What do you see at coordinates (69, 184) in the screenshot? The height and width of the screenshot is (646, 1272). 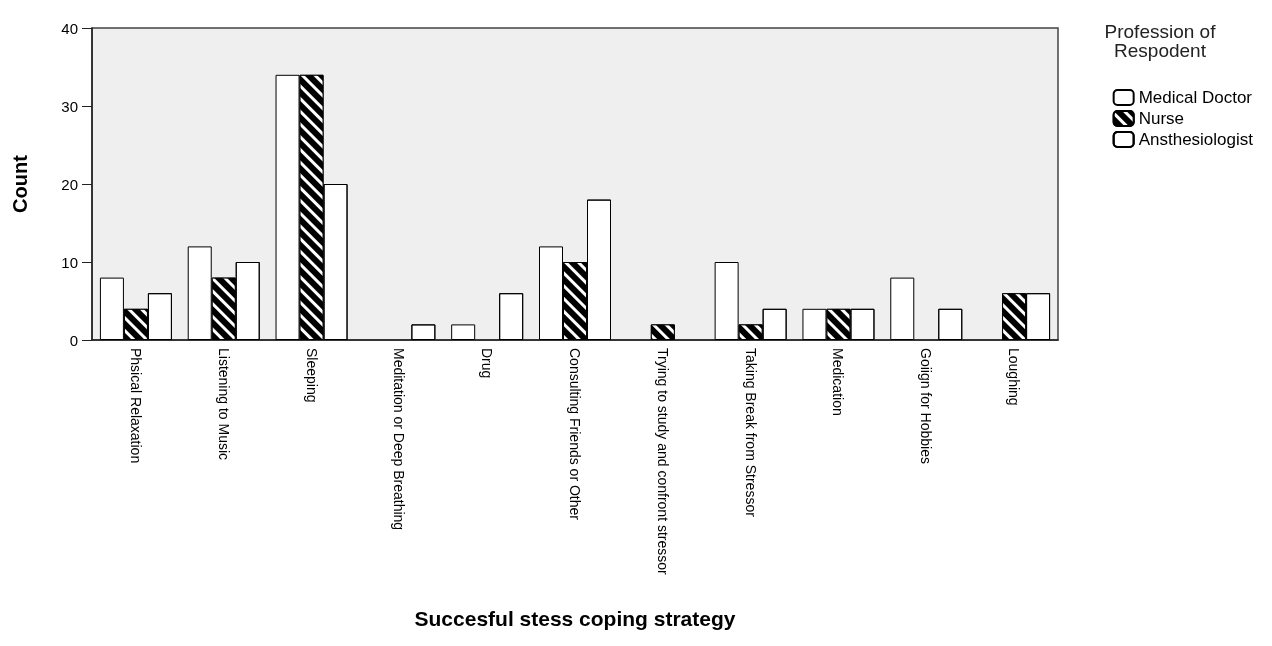 I see `y-tick-label: 20` at bounding box center [69, 184].